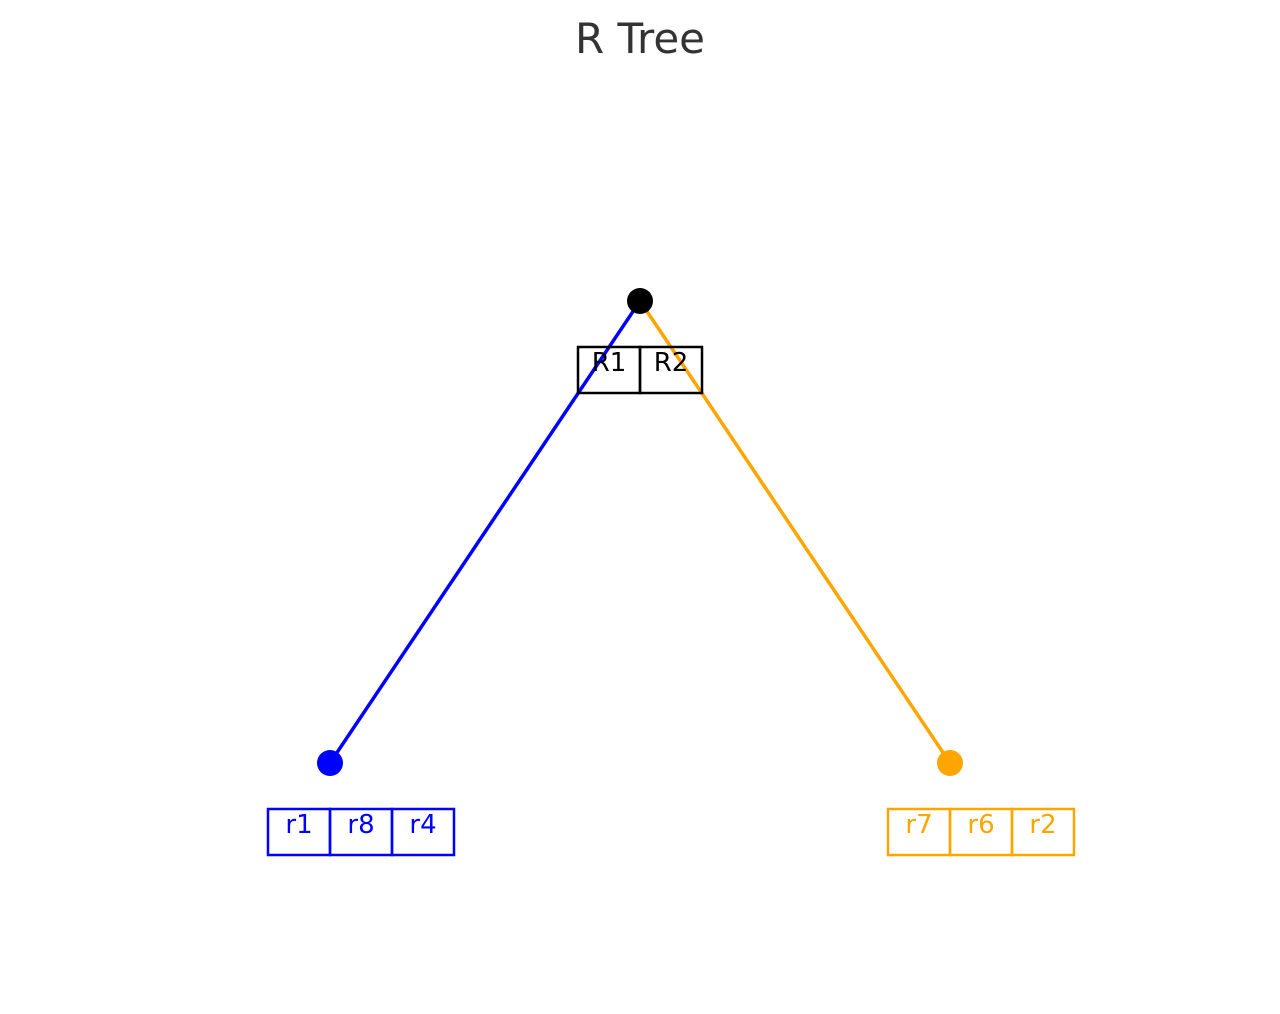 The width and height of the screenshot is (1280, 1014). What do you see at coordinates (640, 341) in the screenshot?
I see `root-node: R1 R2` at bounding box center [640, 341].